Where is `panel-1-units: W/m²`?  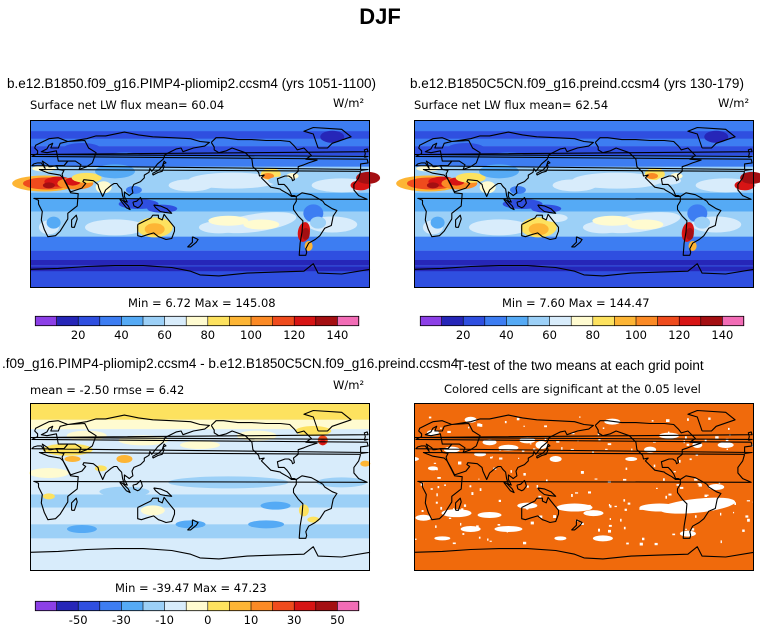
panel-1-units: W/m² is located at coordinates (349, 103).